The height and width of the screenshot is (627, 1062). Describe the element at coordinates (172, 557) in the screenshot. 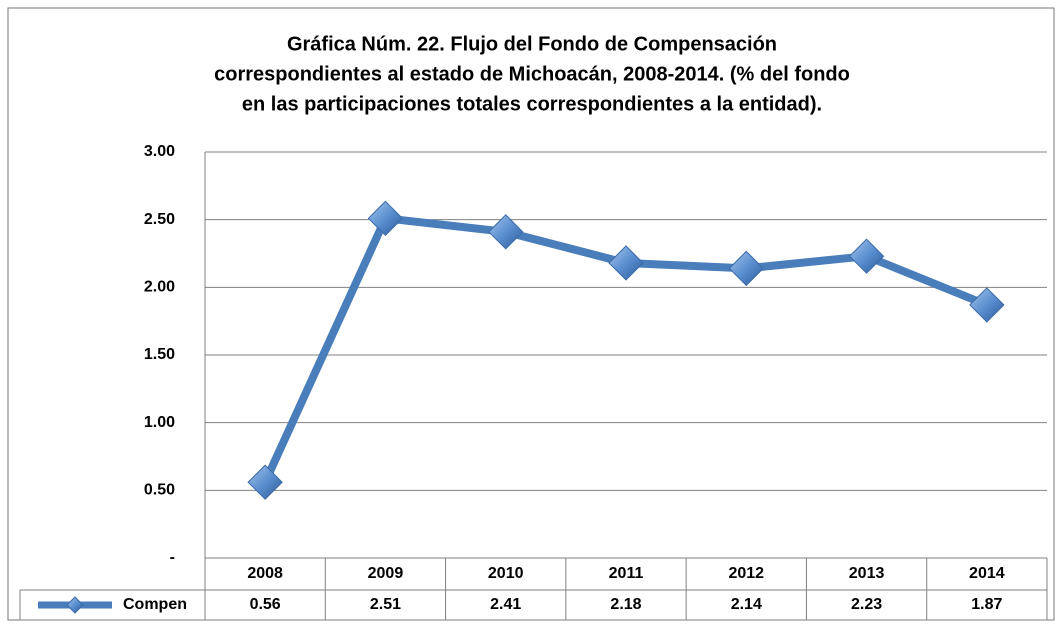

I see `y-tick-label: -` at that location.